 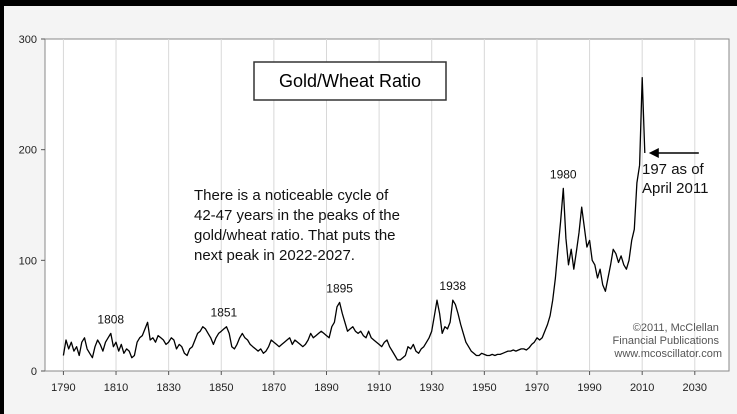 I want to click on x-tick-label: 1830, so click(x=168, y=388).